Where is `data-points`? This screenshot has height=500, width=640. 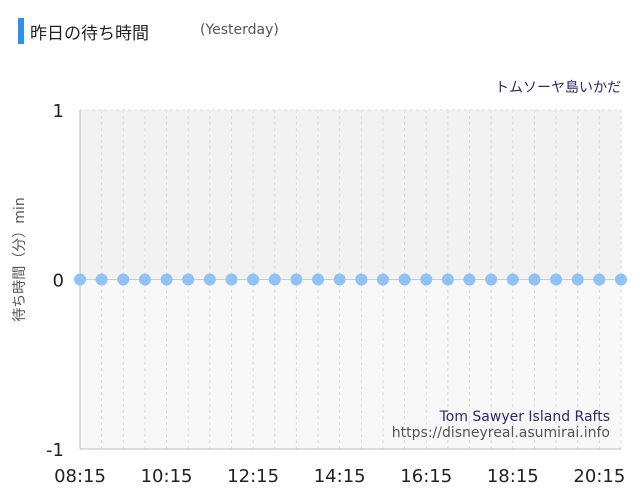 data-points is located at coordinates (350, 279).